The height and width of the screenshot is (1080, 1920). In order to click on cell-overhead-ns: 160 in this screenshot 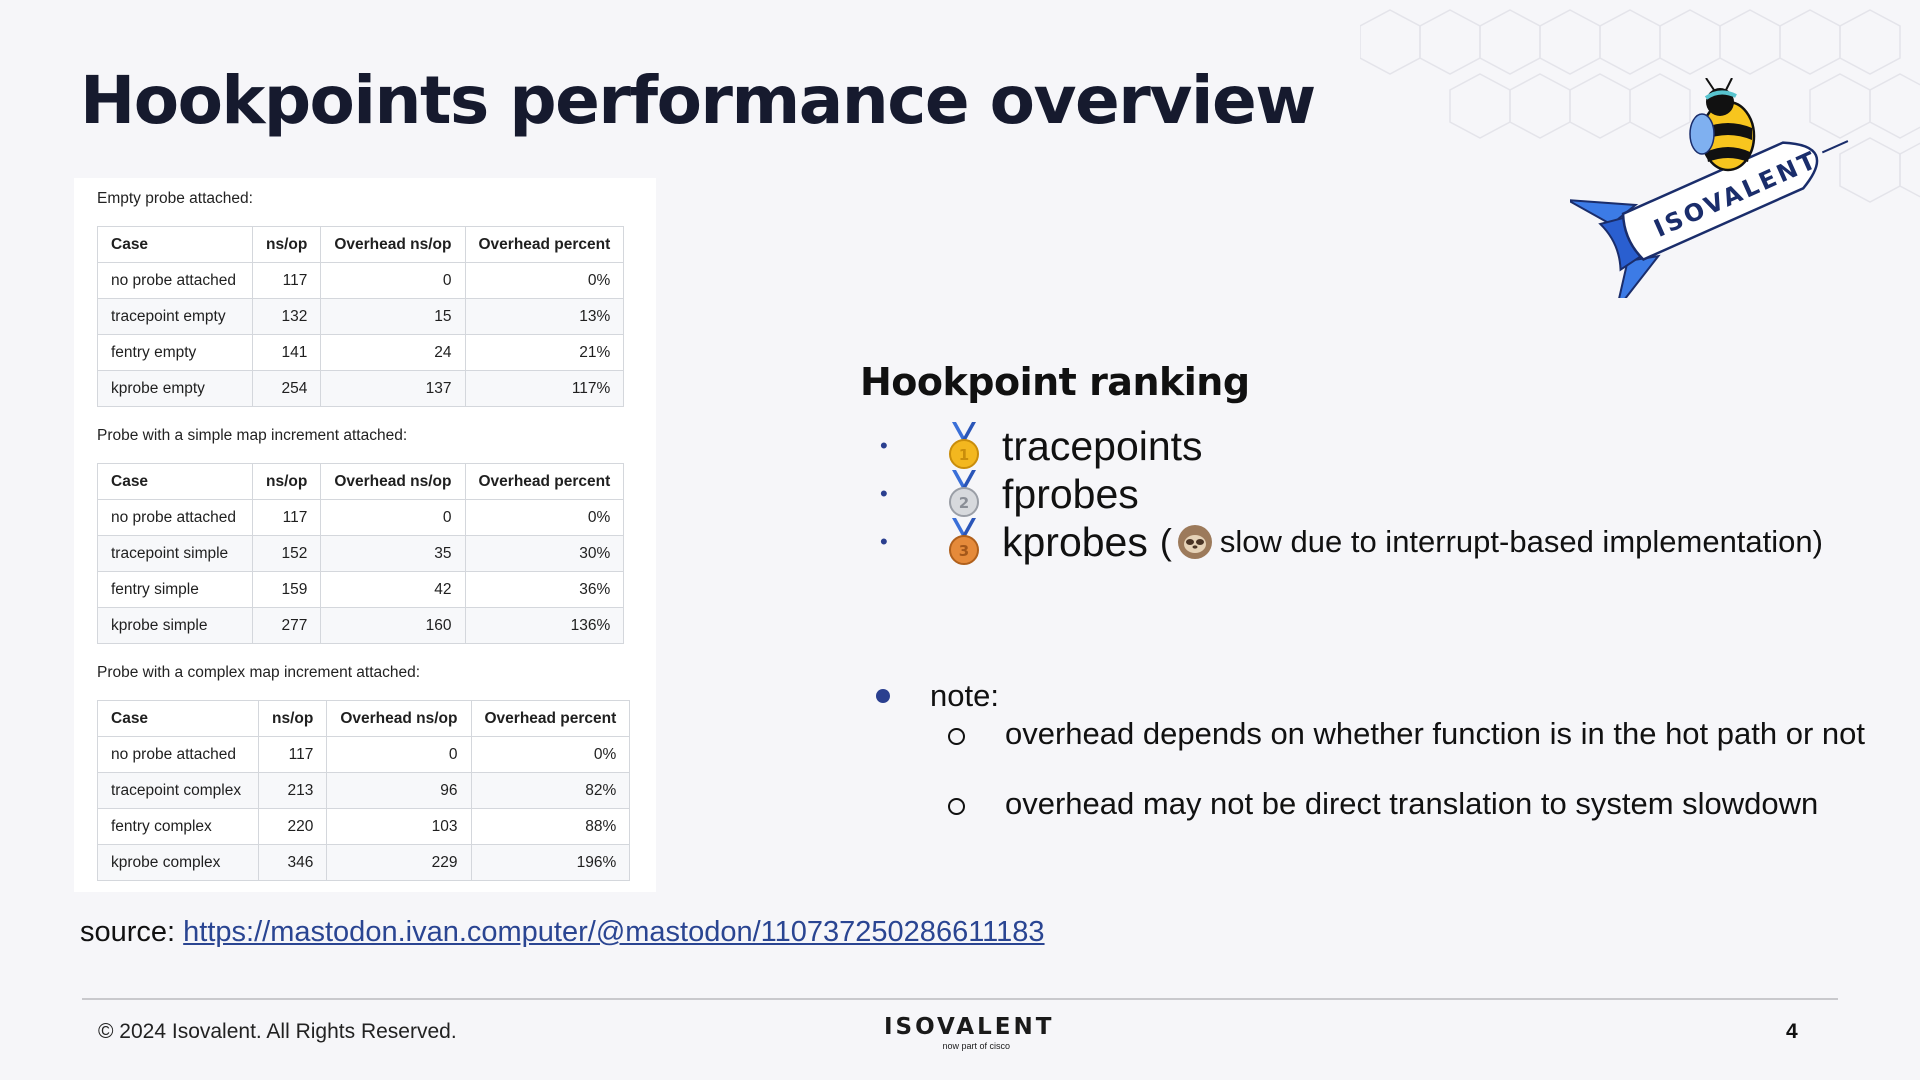, I will do `click(393, 625)`.